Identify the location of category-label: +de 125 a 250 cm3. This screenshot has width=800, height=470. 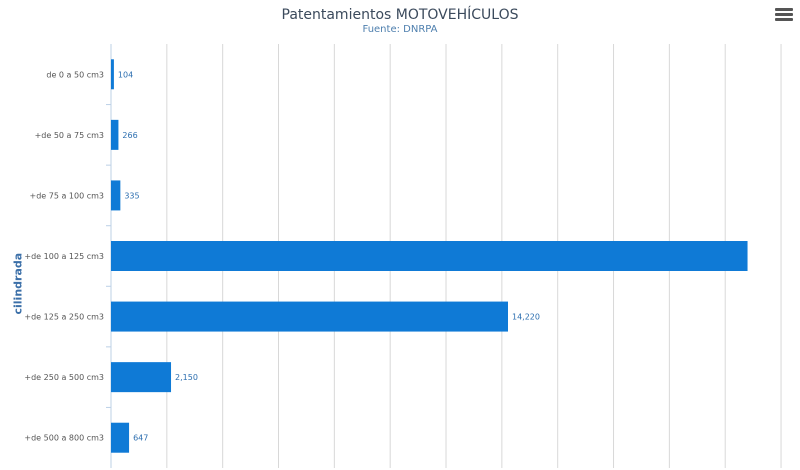
(64, 317).